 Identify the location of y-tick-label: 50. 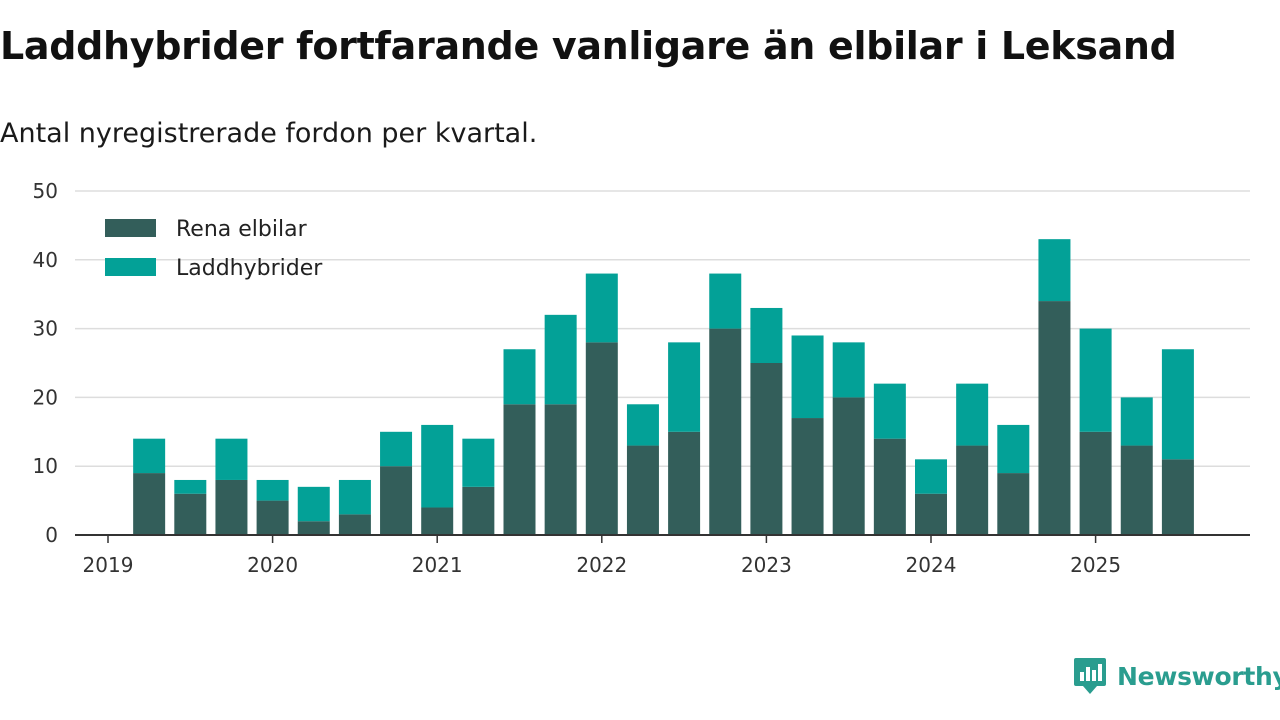
(45, 191).